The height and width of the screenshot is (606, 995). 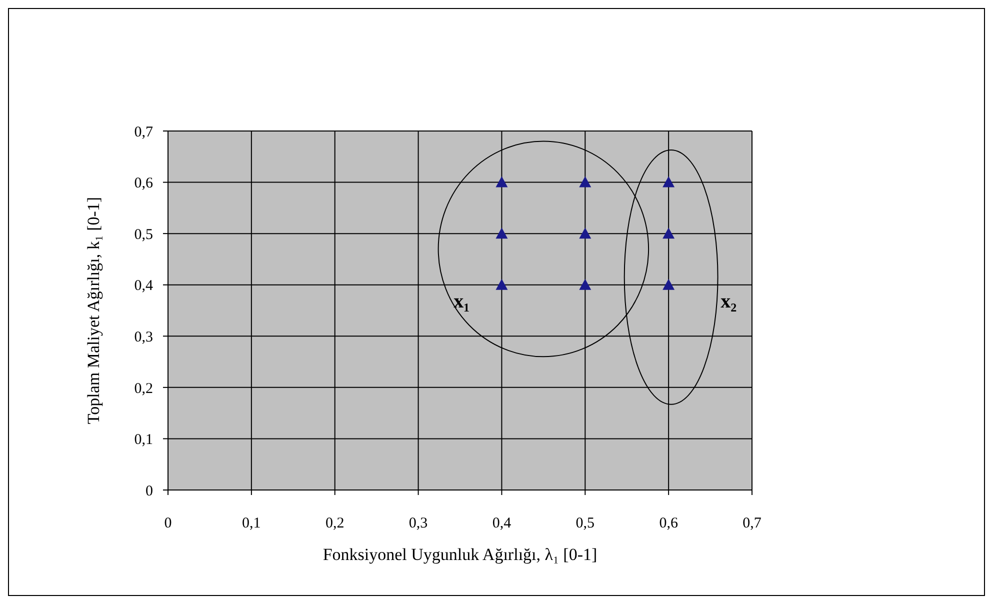 What do you see at coordinates (143, 388) in the screenshot?
I see `y-tick-label: 0,2` at bounding box center [143, 388].